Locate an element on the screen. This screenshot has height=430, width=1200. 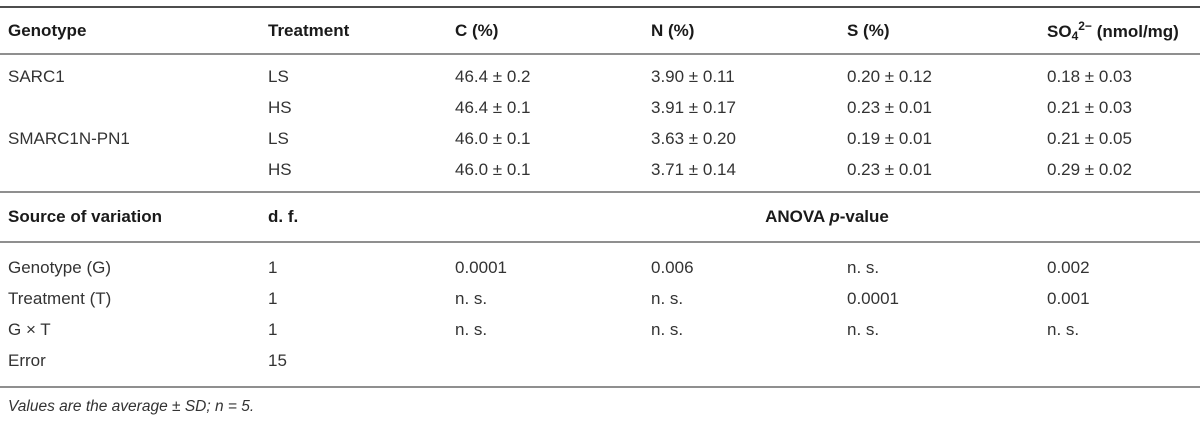
header-sulfate: SO42− (nmol/mg) is located at coordinates (1123, 31).